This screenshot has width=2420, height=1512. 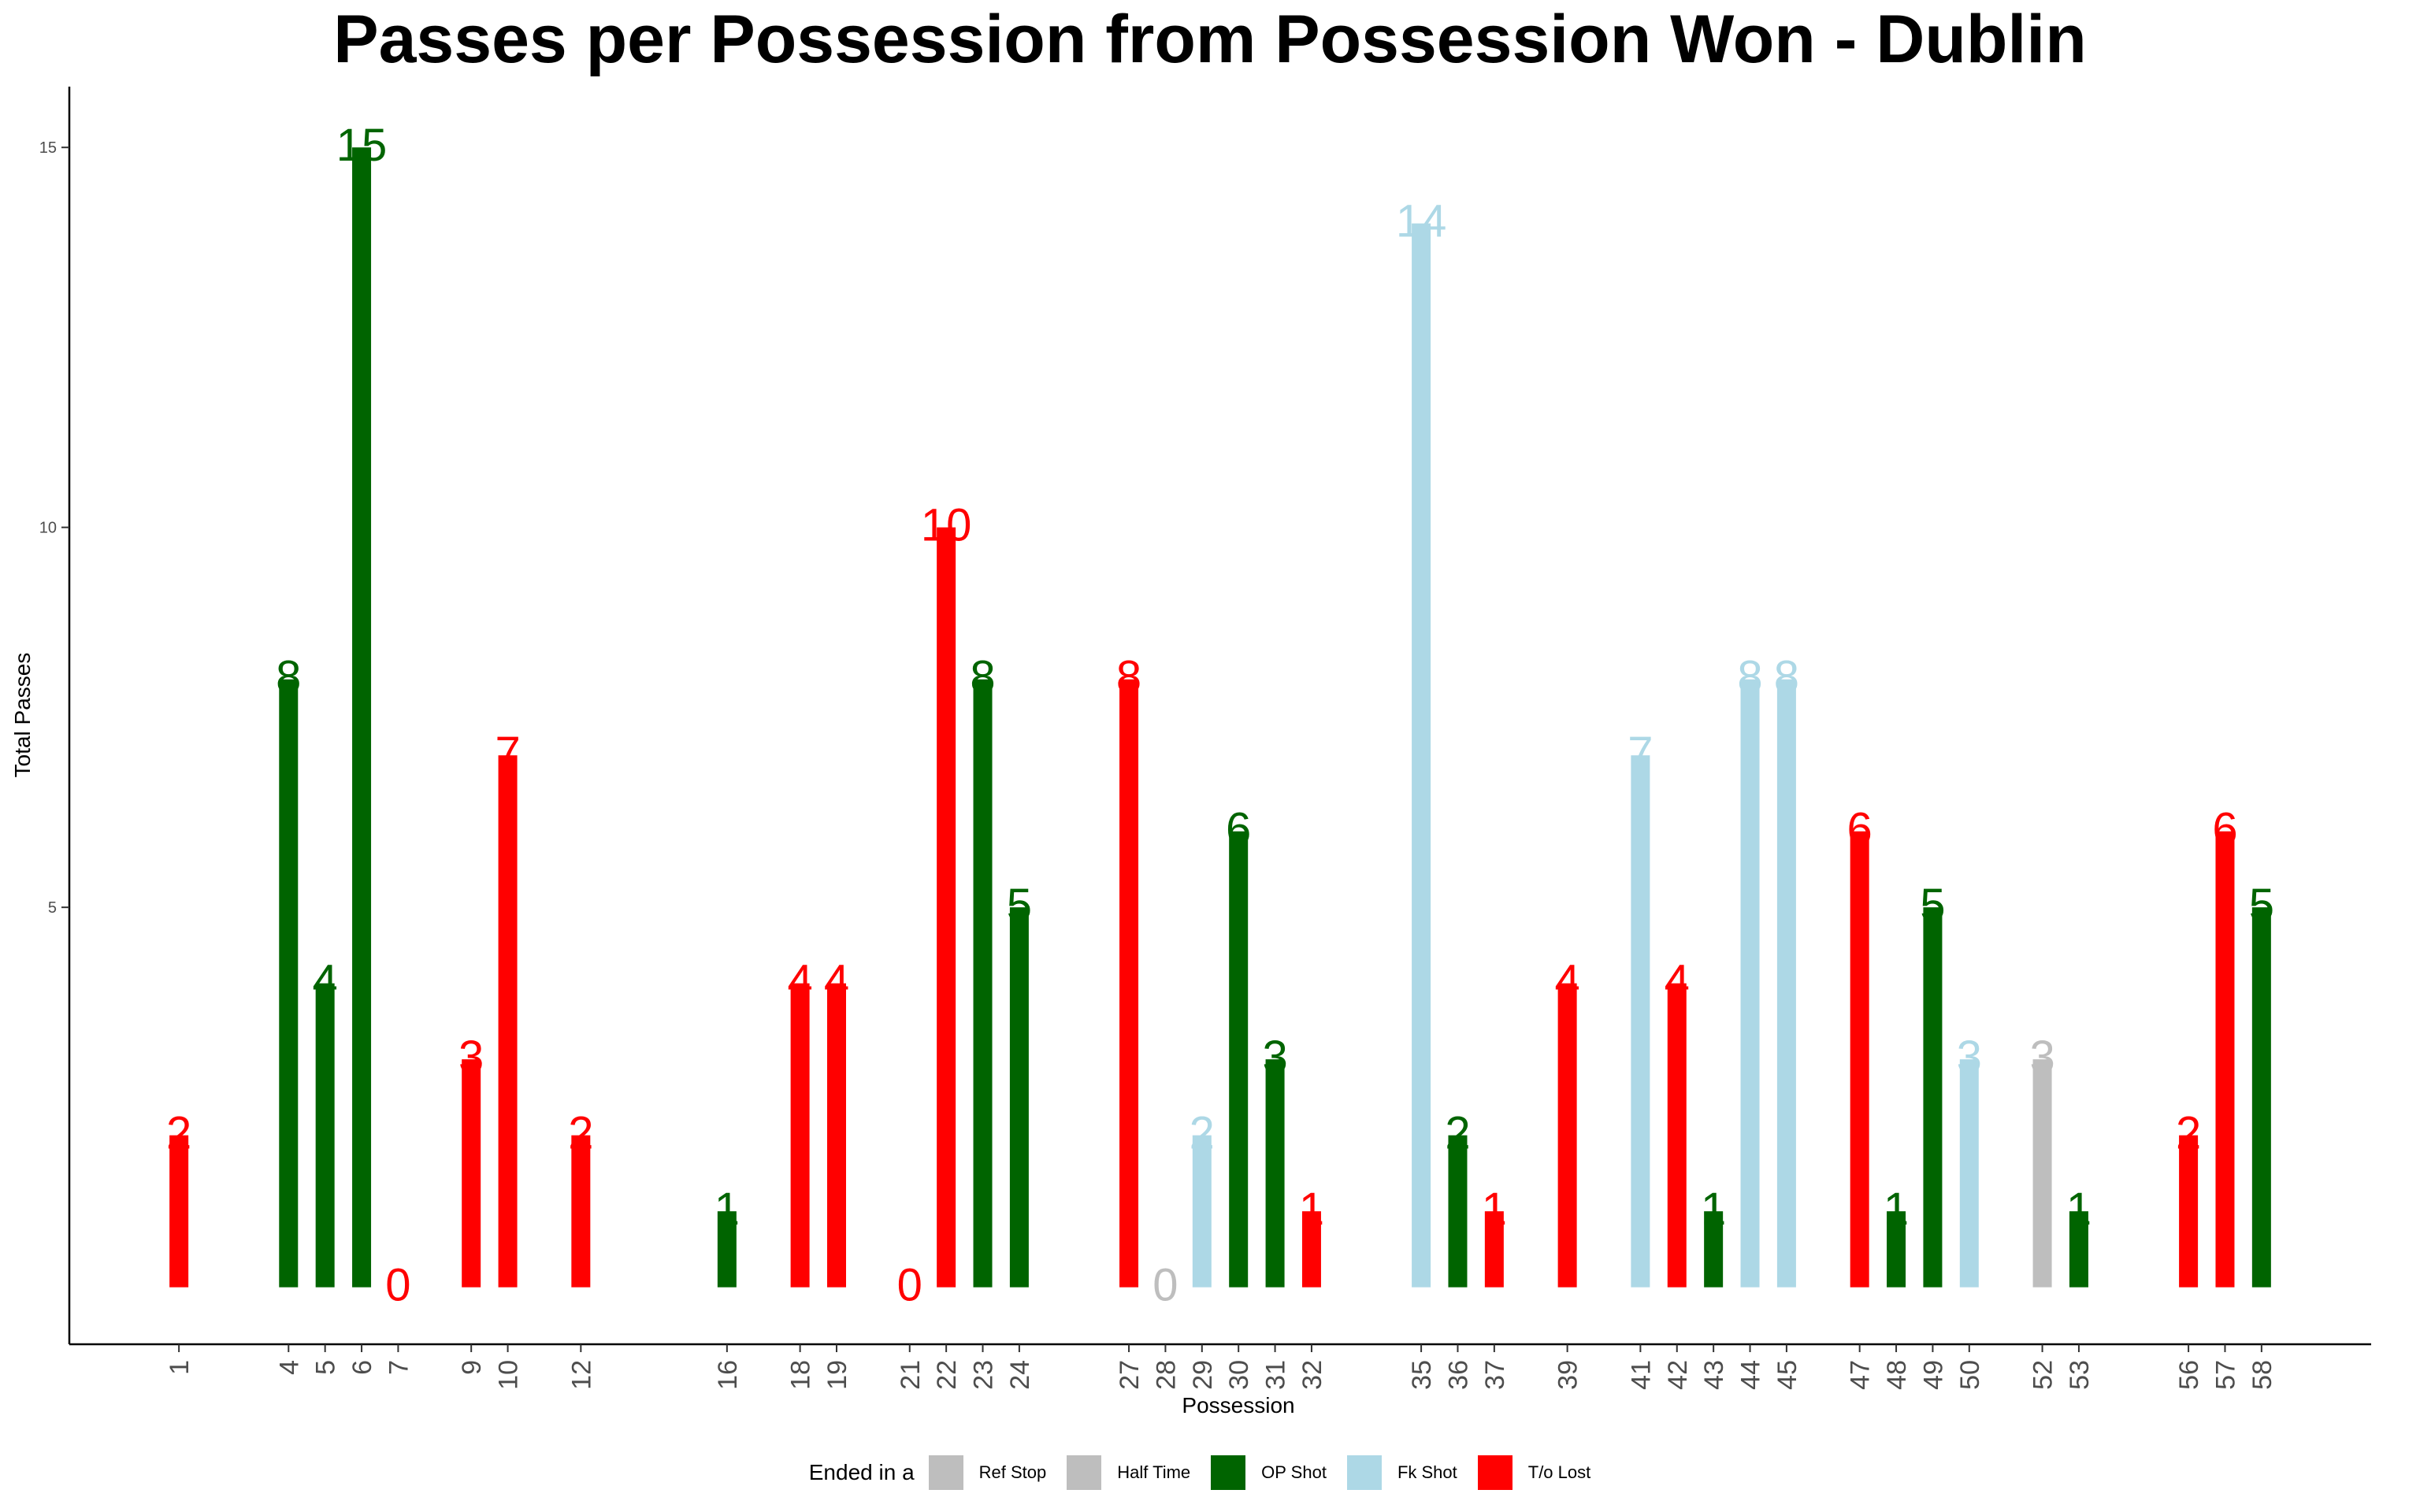 What do you see at coordinates (2189, 1375) in the screenshot?
I see `x-tick-label: 56` at bounding box center [2189, 1375].